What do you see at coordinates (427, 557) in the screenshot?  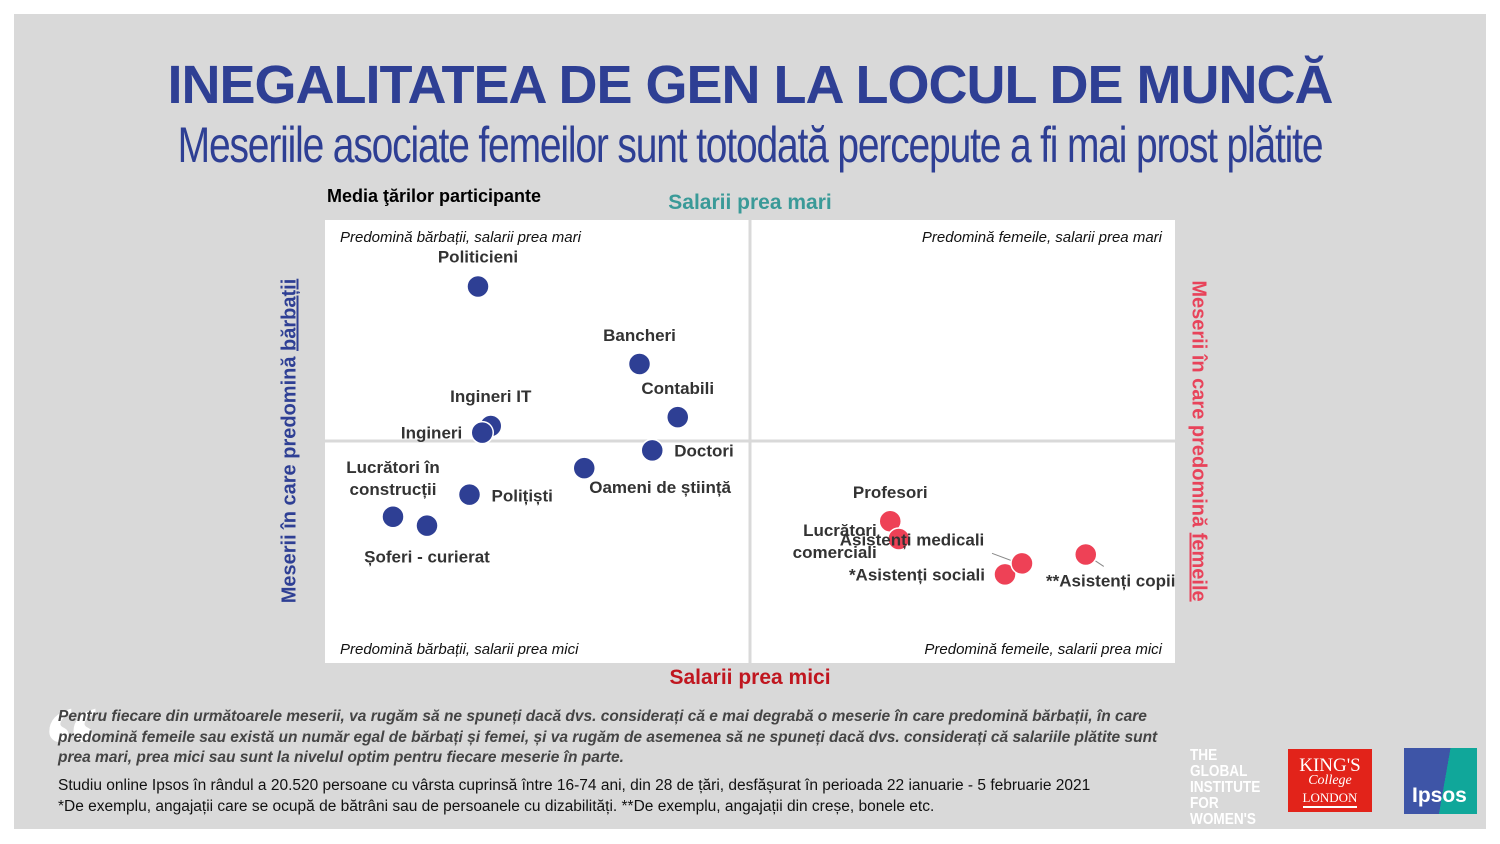 I see `point-label: Șoferi - curierat` at bounding box center [427, 557].